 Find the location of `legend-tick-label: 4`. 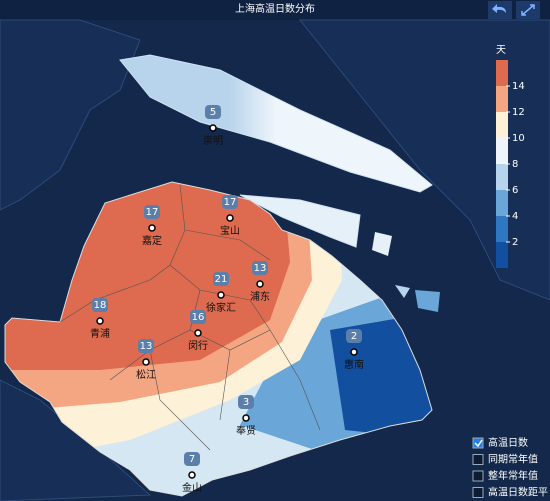

legend-tick-label: 4 is located at coordinates (515, 216).